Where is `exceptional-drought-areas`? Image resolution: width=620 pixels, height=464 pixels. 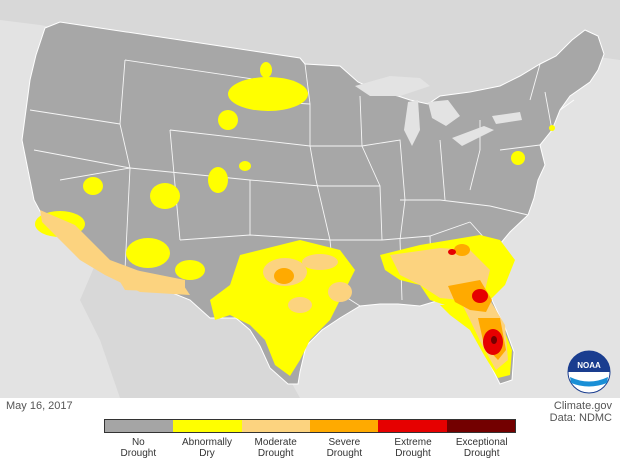
exceptional-drought-areas is located at coordinates (494, 340).